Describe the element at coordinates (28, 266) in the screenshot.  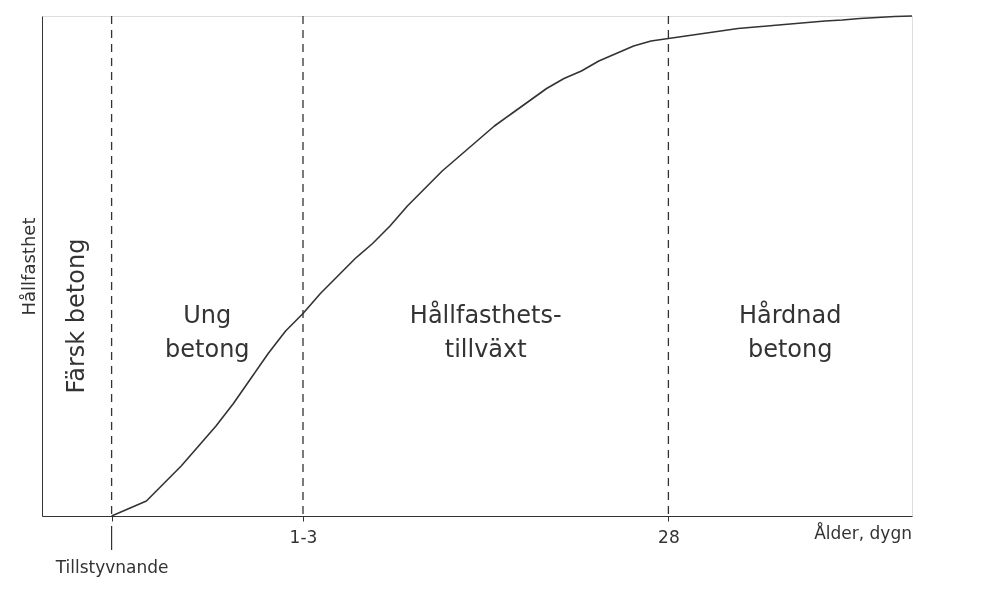
I see `y-axis-title: Hållfasthet` at that location.